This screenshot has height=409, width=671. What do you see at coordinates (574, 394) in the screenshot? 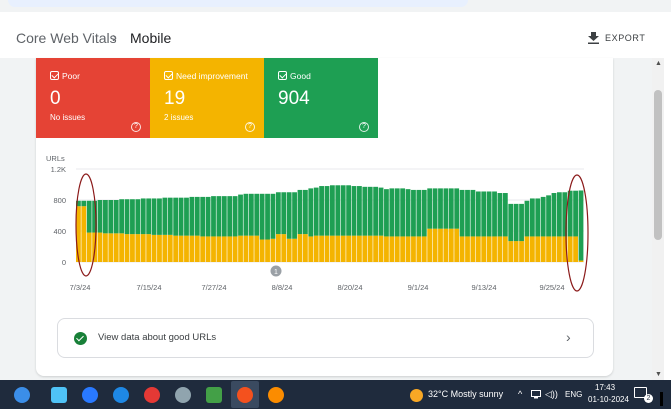
I see `language-indicator: ENG` at bounding box center [574, 394].